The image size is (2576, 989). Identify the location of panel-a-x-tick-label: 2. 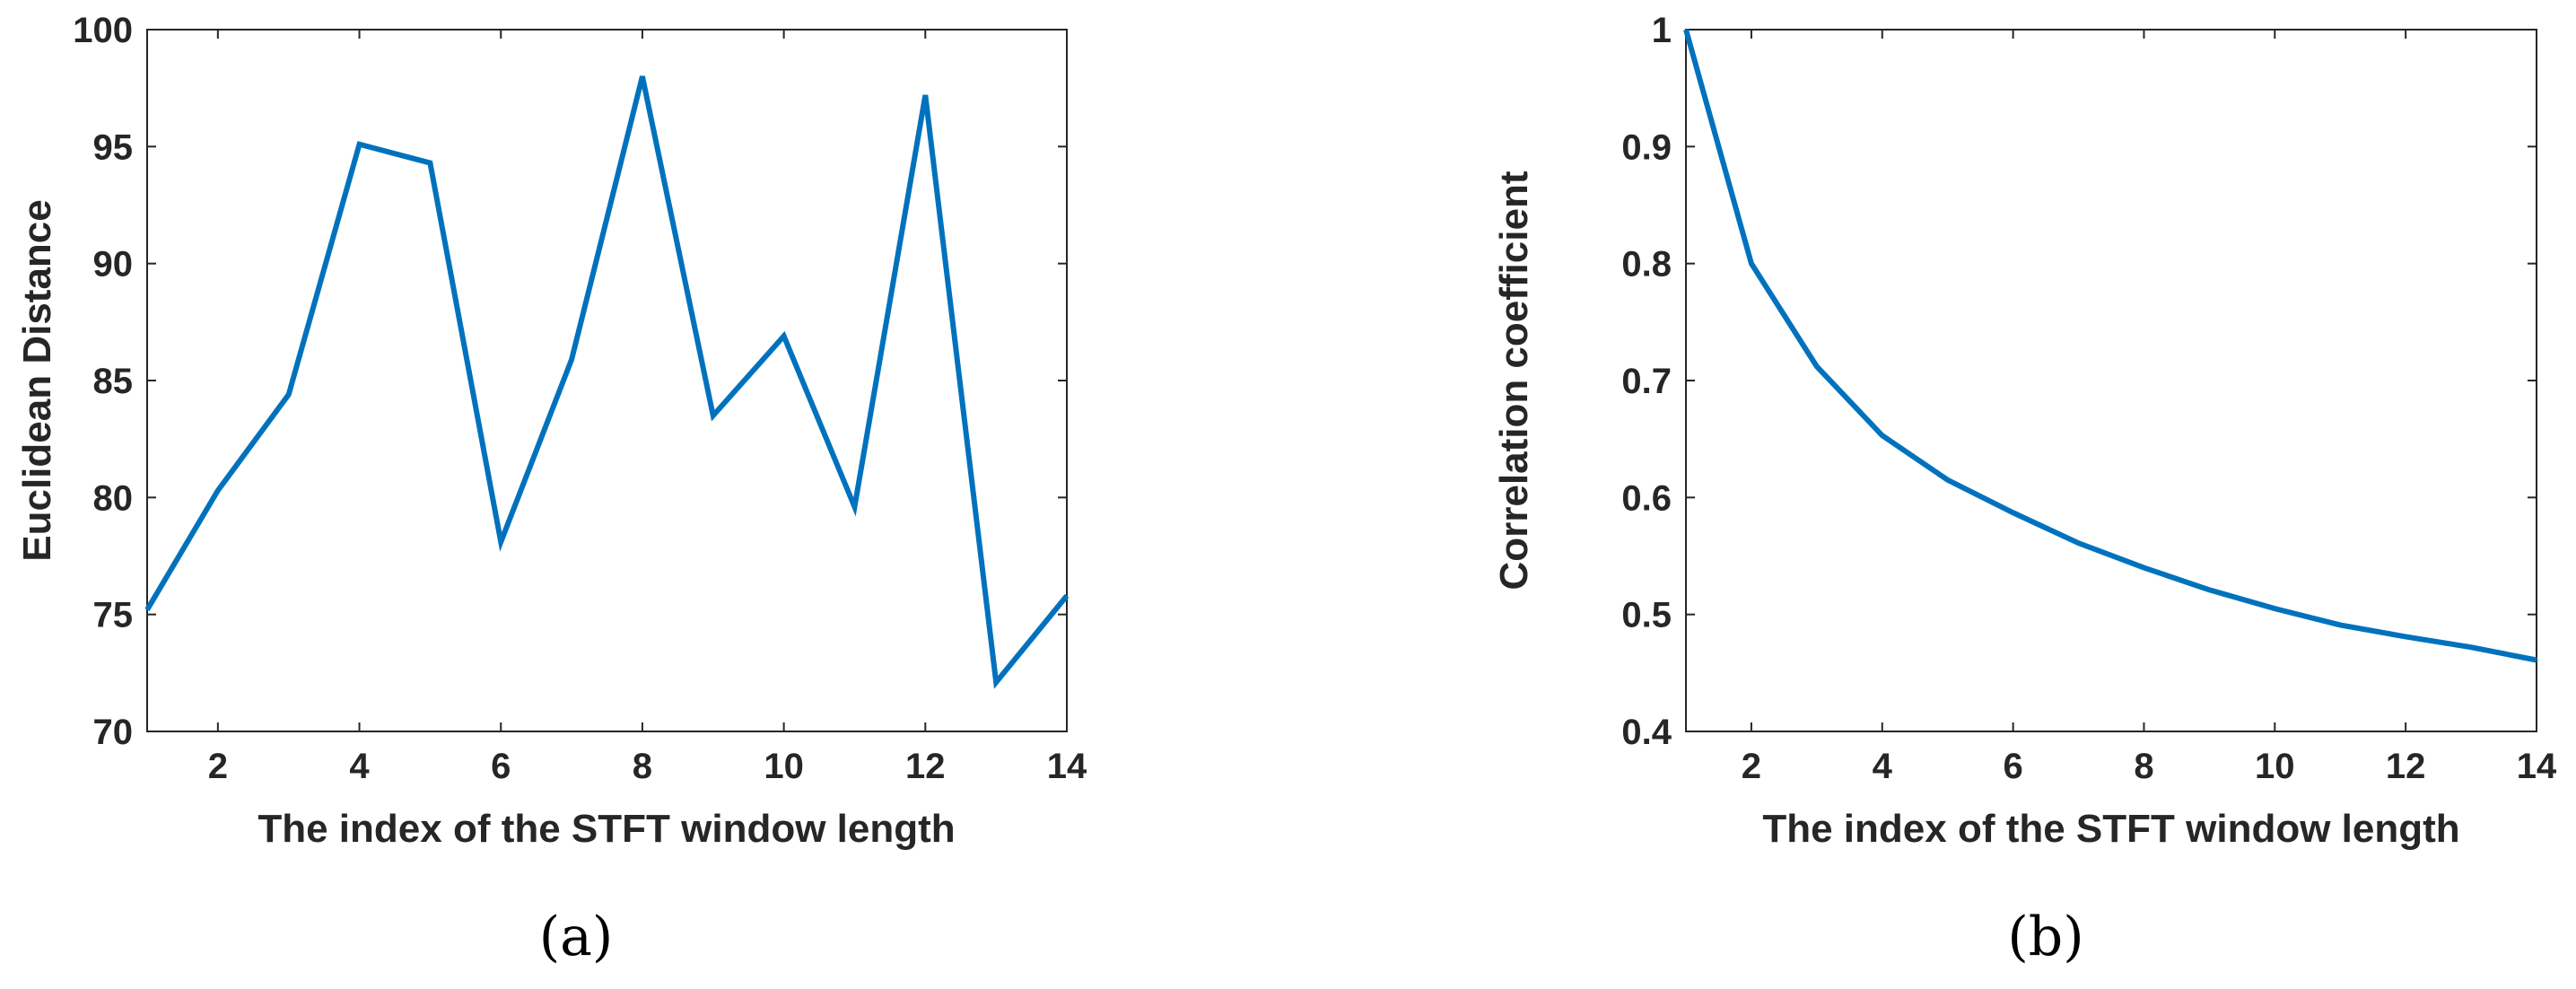
(218, 766).